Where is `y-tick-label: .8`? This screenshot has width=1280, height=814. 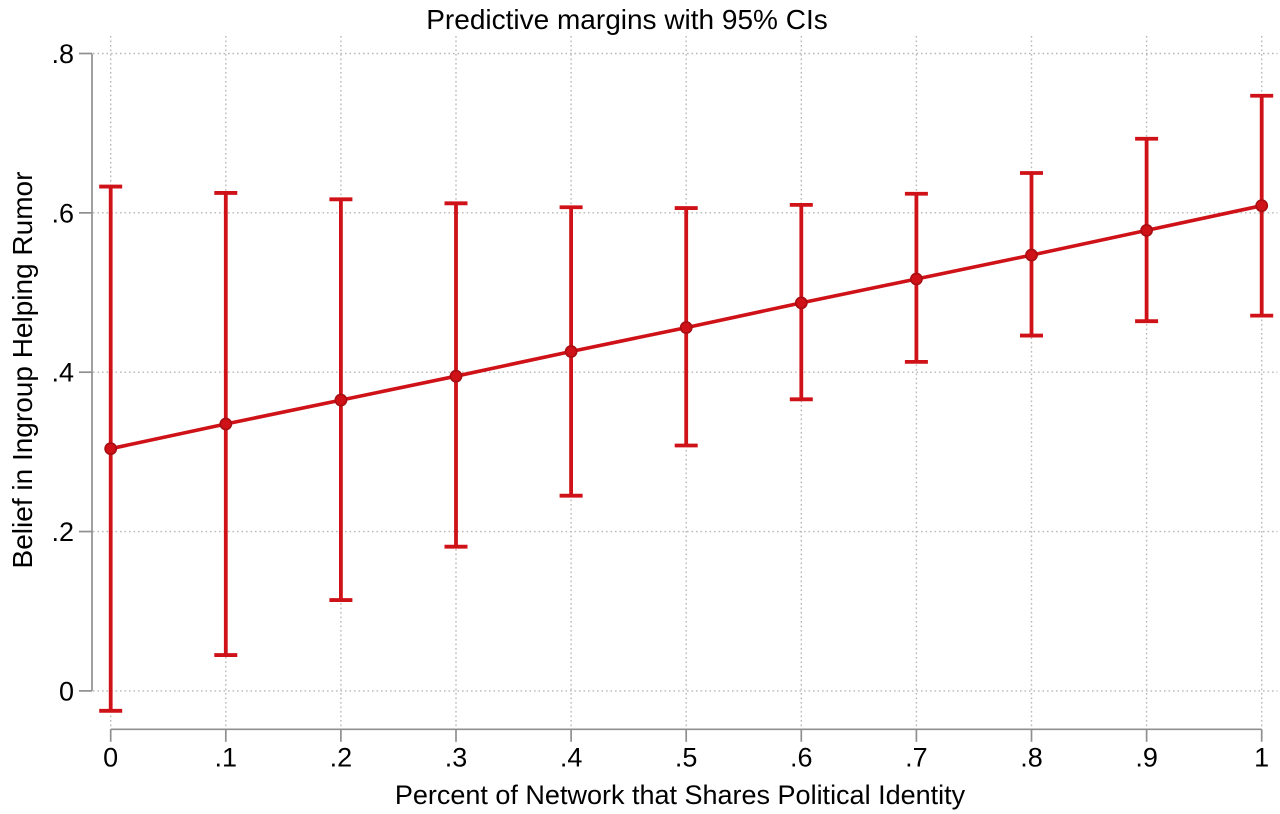 y-tick-label: .8 is located at coordinates (62, 54).